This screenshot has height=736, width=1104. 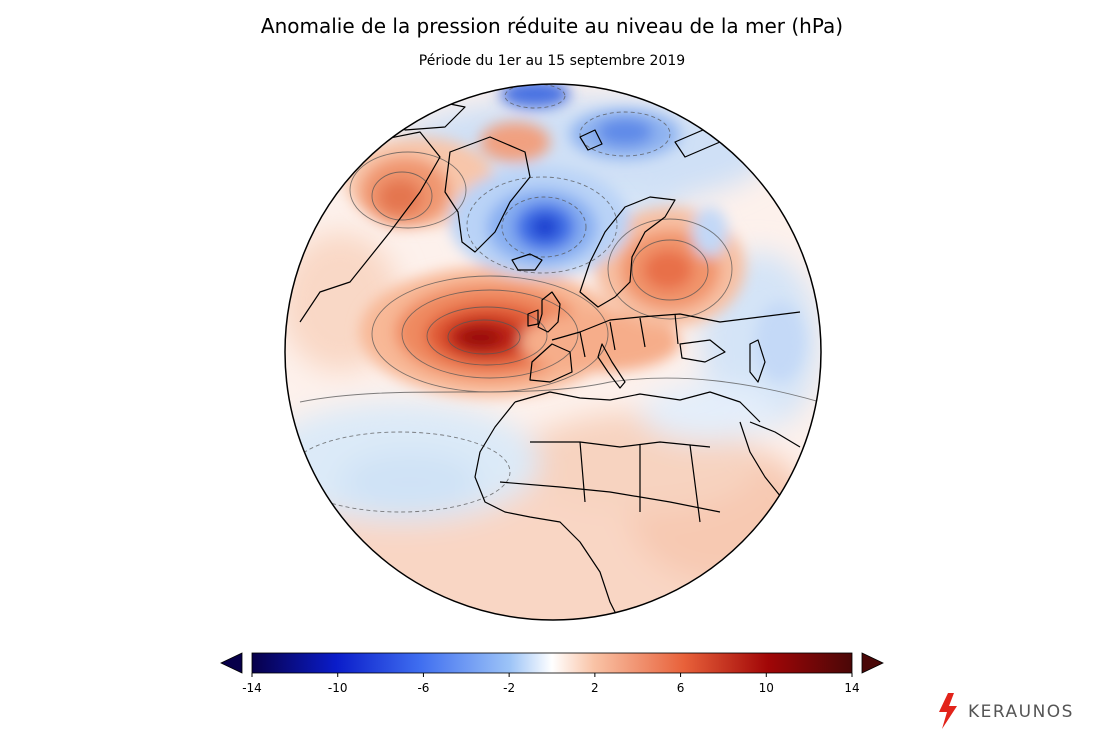 What do you see at coordinates (851, 688) in the screenshot?
I see `colorbar-tick-label: 14` at bounding box center [851, 688].